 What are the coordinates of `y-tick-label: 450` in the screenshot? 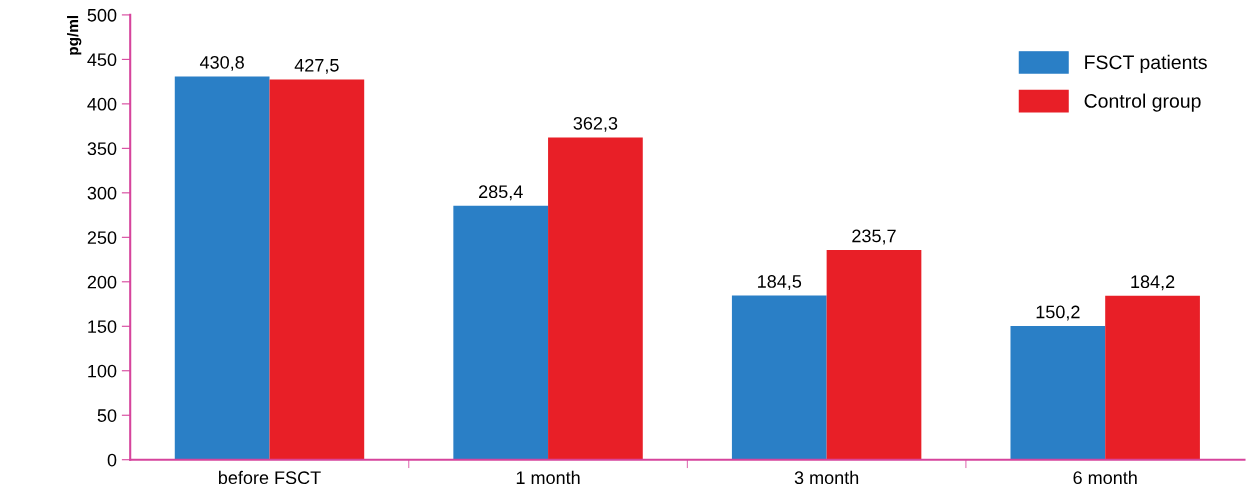 It's located at (102, 60).